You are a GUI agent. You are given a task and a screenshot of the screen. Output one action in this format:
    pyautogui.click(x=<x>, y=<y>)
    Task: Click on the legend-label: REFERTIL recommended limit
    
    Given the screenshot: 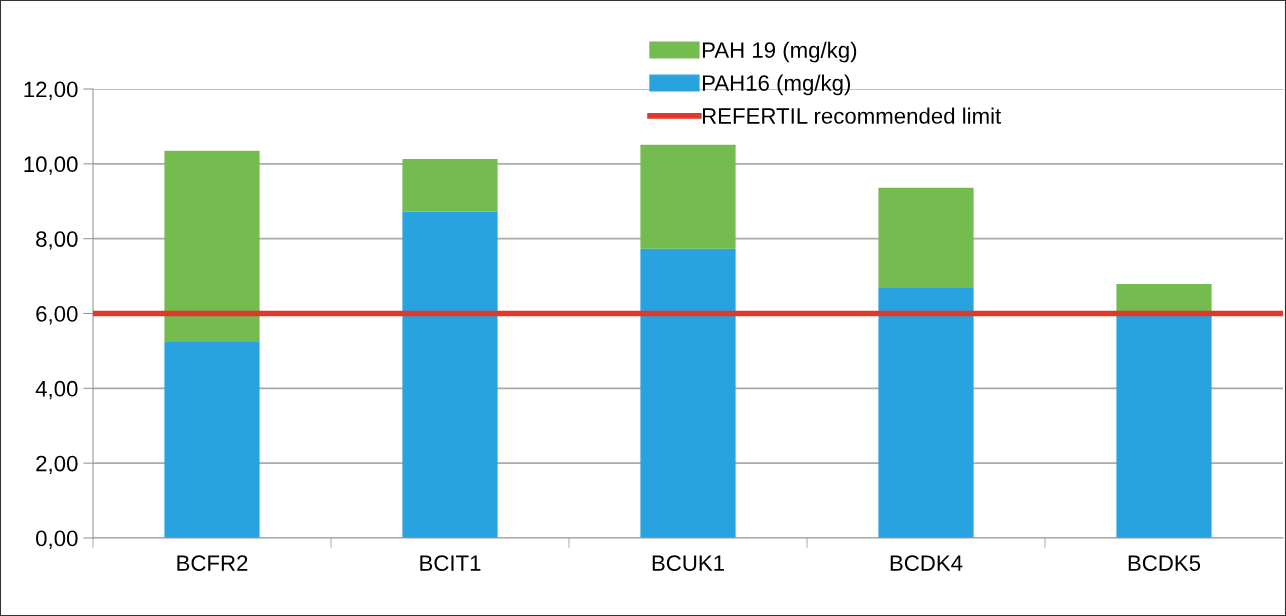 What is the action you would take?
    pyautogui.click(x=852, y=115)
    